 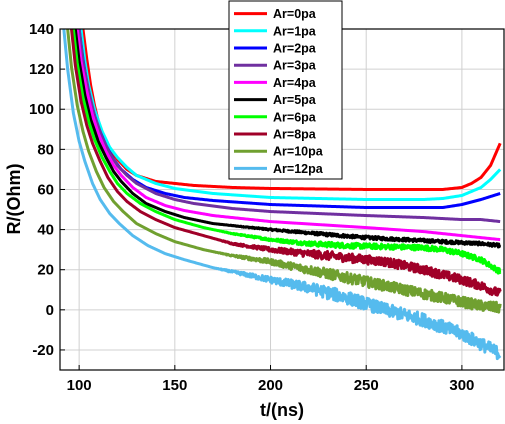 I want to click on x-tick-label: 100, so click(x=79, y=385).